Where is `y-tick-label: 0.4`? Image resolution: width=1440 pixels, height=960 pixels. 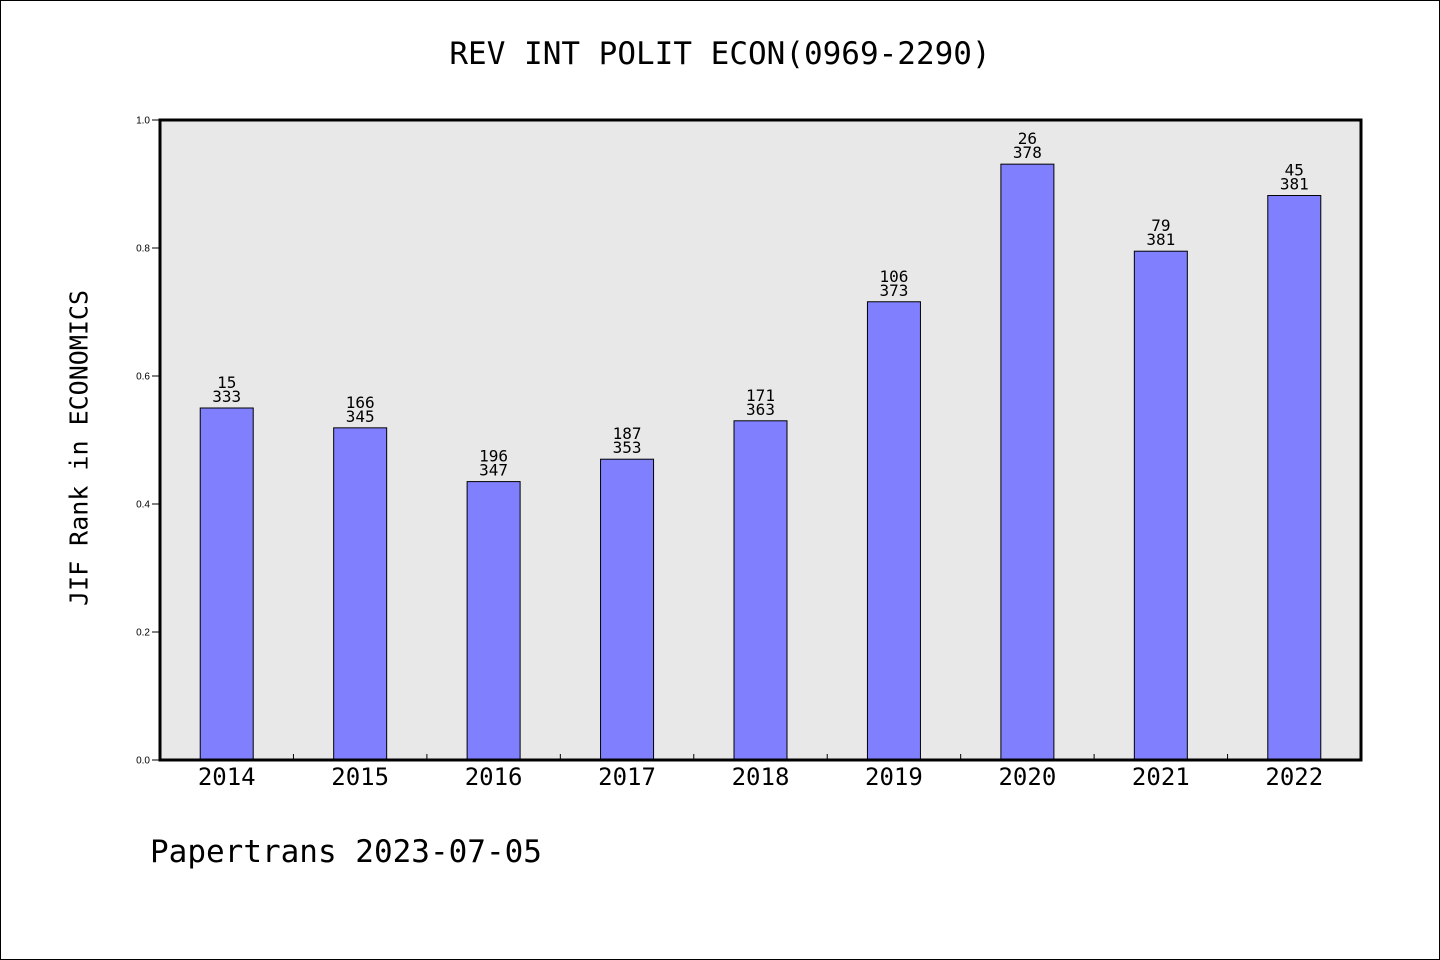
y-tick-label: 0.4 is located at coordinates (143, 505).